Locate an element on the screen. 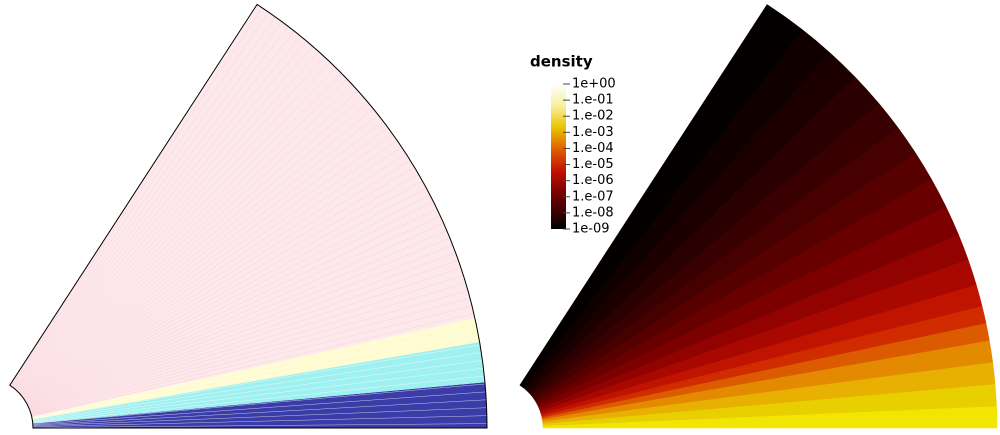  colorbar-tick-label: 1.e-02 is located at coordinates (593, 116).